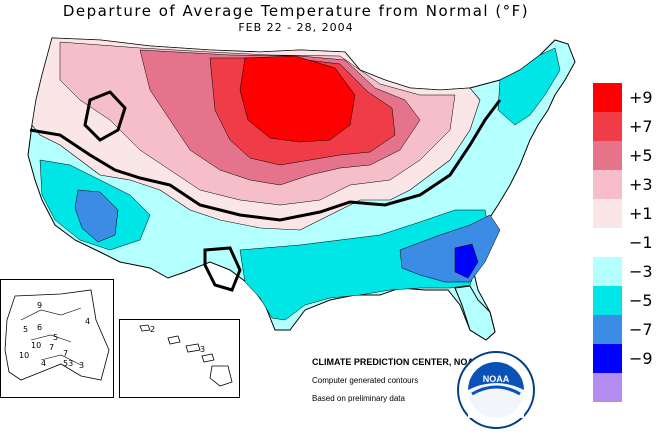  I want to click on legend-label: −3, so click(641, 271).